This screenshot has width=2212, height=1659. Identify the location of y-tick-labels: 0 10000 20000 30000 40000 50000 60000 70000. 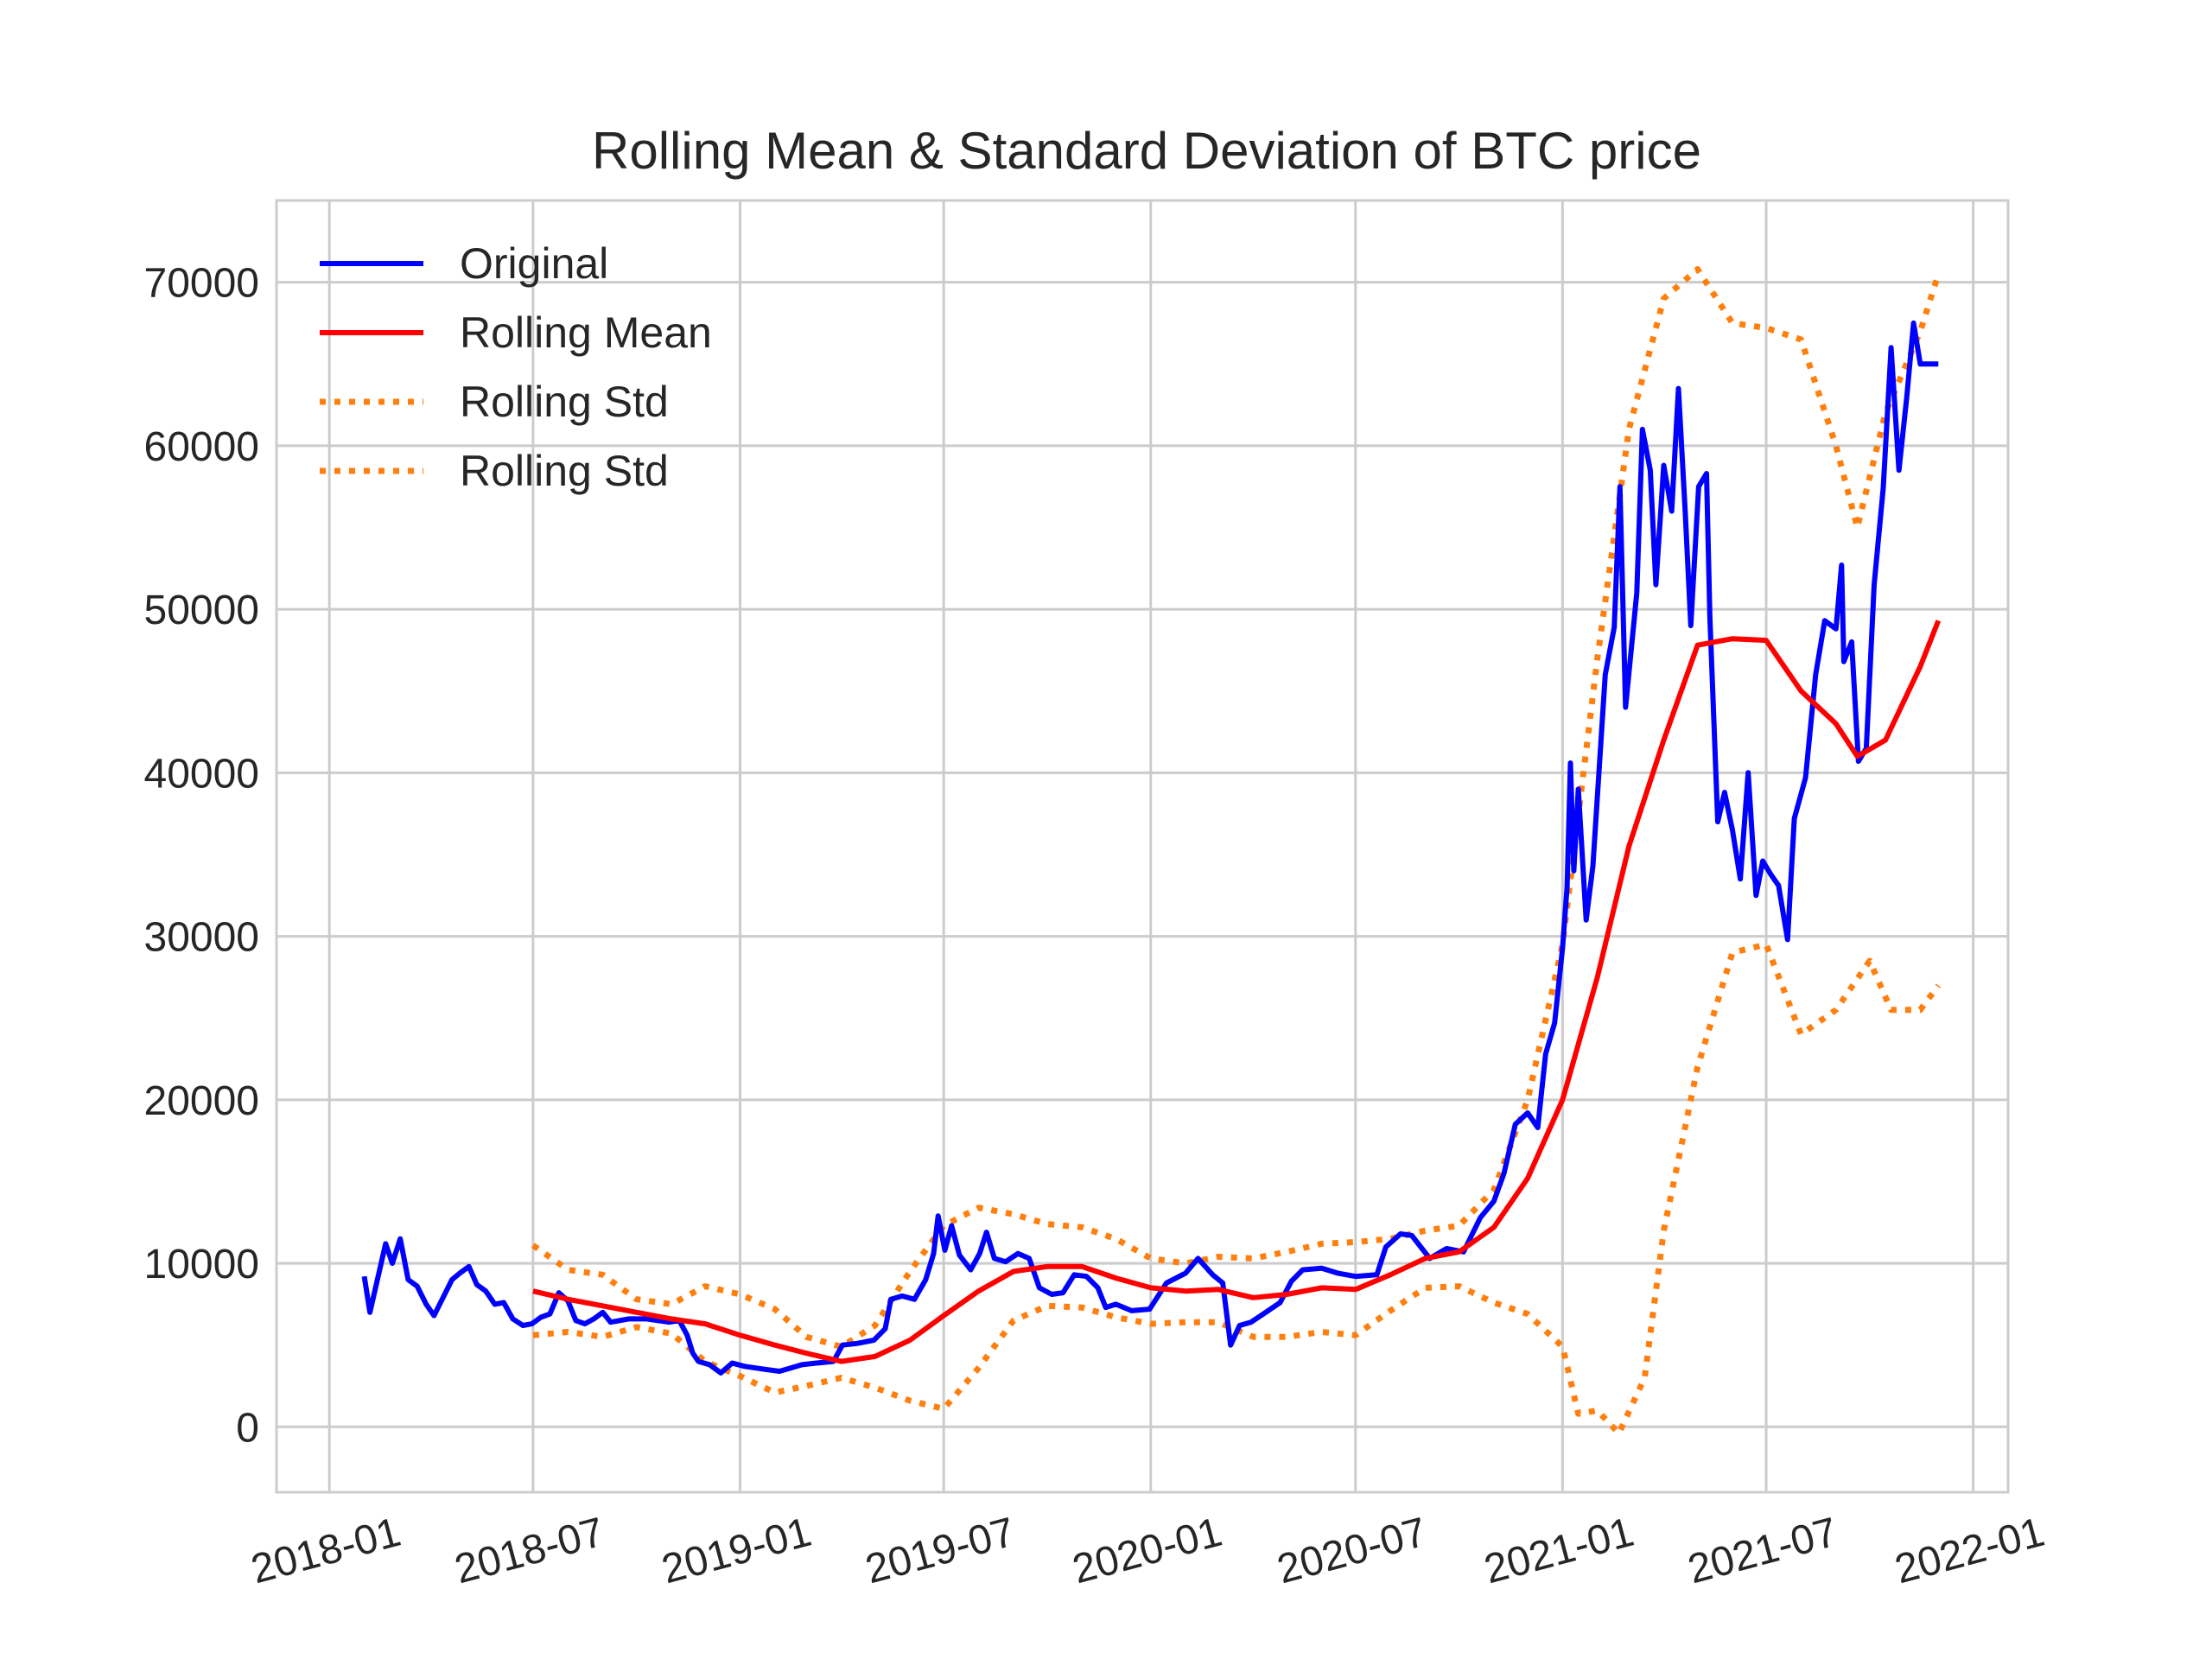
(201, 856).